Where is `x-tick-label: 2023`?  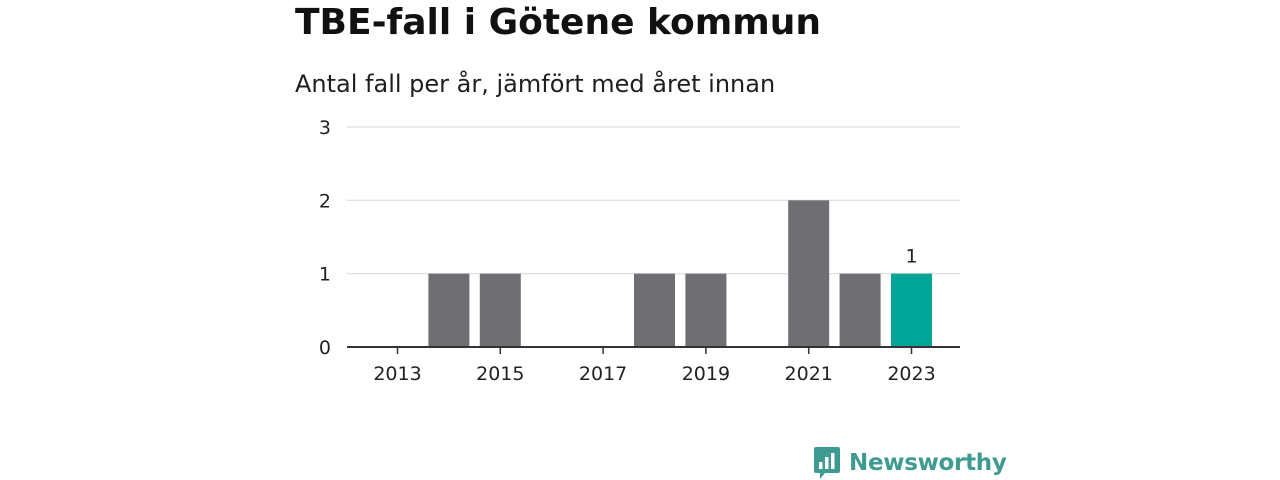
x-tick-label: 2023 is located at coordinates (911, 374).